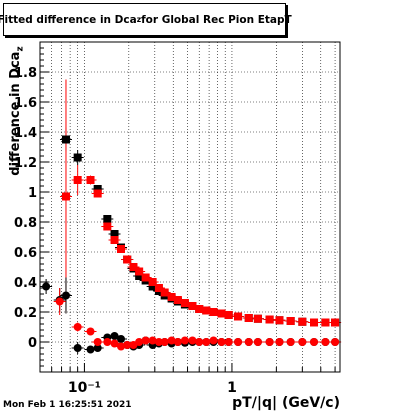 The width and height of the screenshot is (400, 414). I want to click on y-axis-label-prefix: difference in Dca, so click(15, 113).